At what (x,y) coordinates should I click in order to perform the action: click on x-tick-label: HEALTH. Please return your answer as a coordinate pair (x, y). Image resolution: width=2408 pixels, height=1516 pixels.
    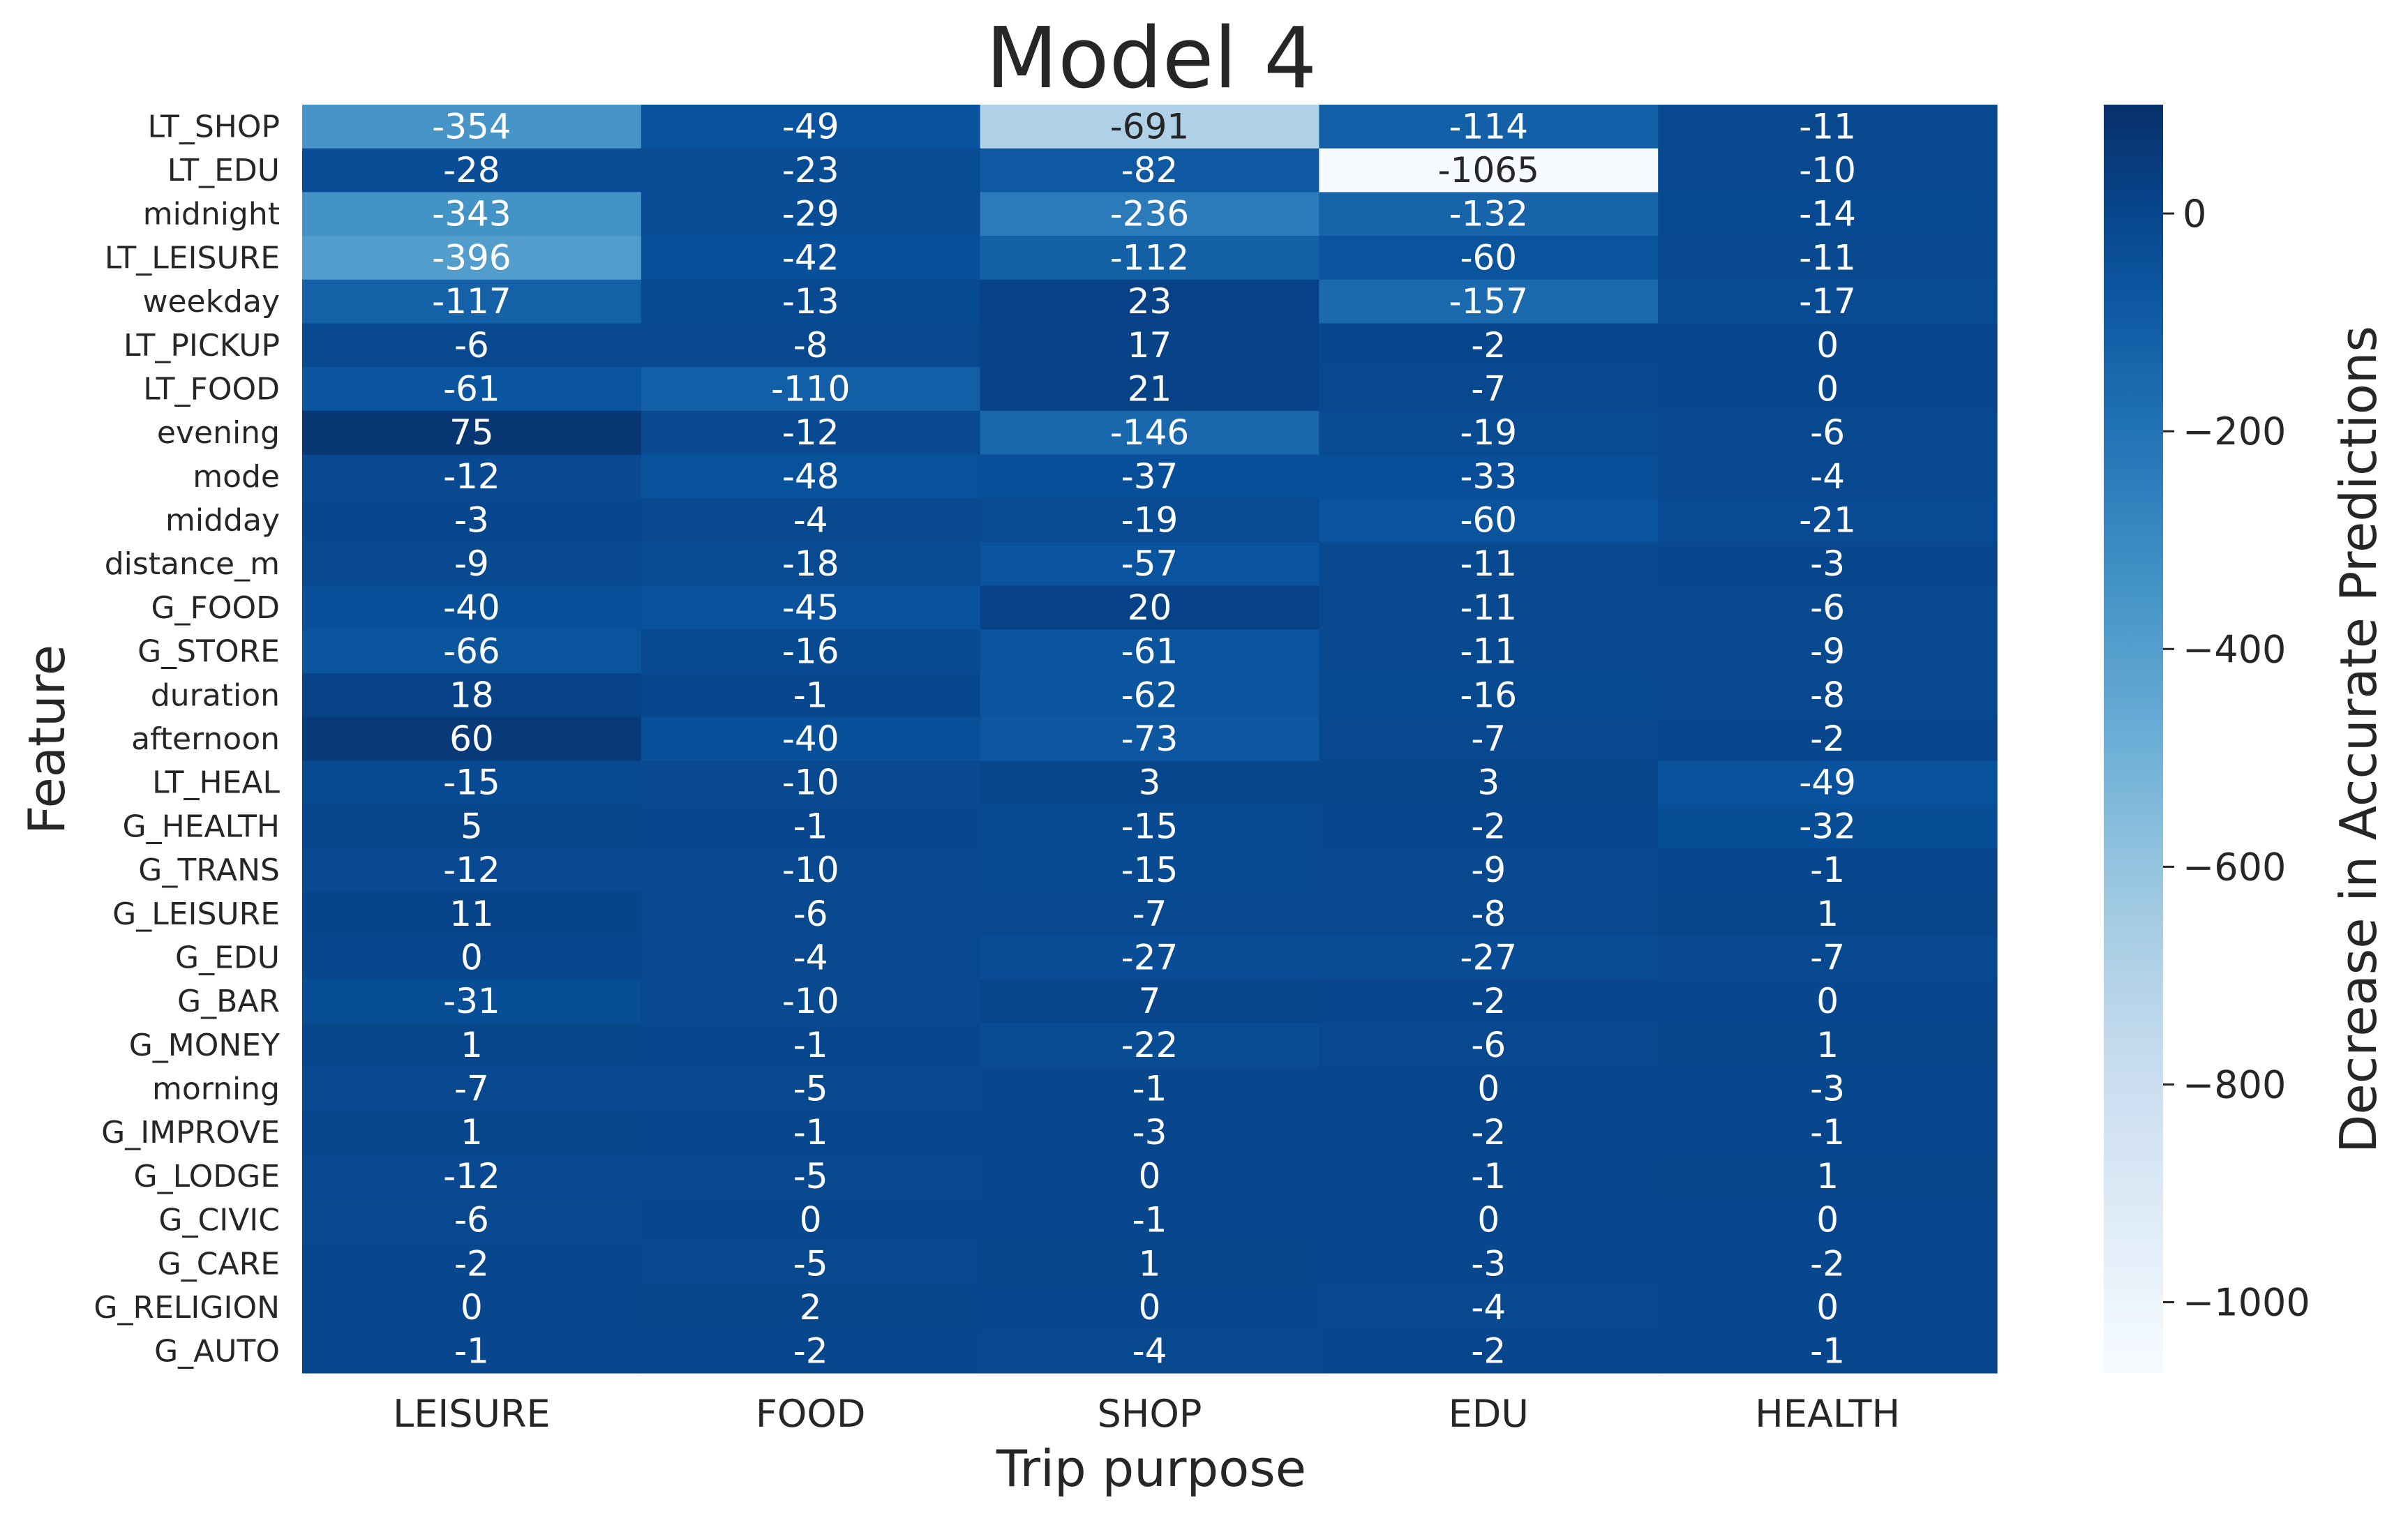
    Looking at the image, I should click on (1827, 1414).